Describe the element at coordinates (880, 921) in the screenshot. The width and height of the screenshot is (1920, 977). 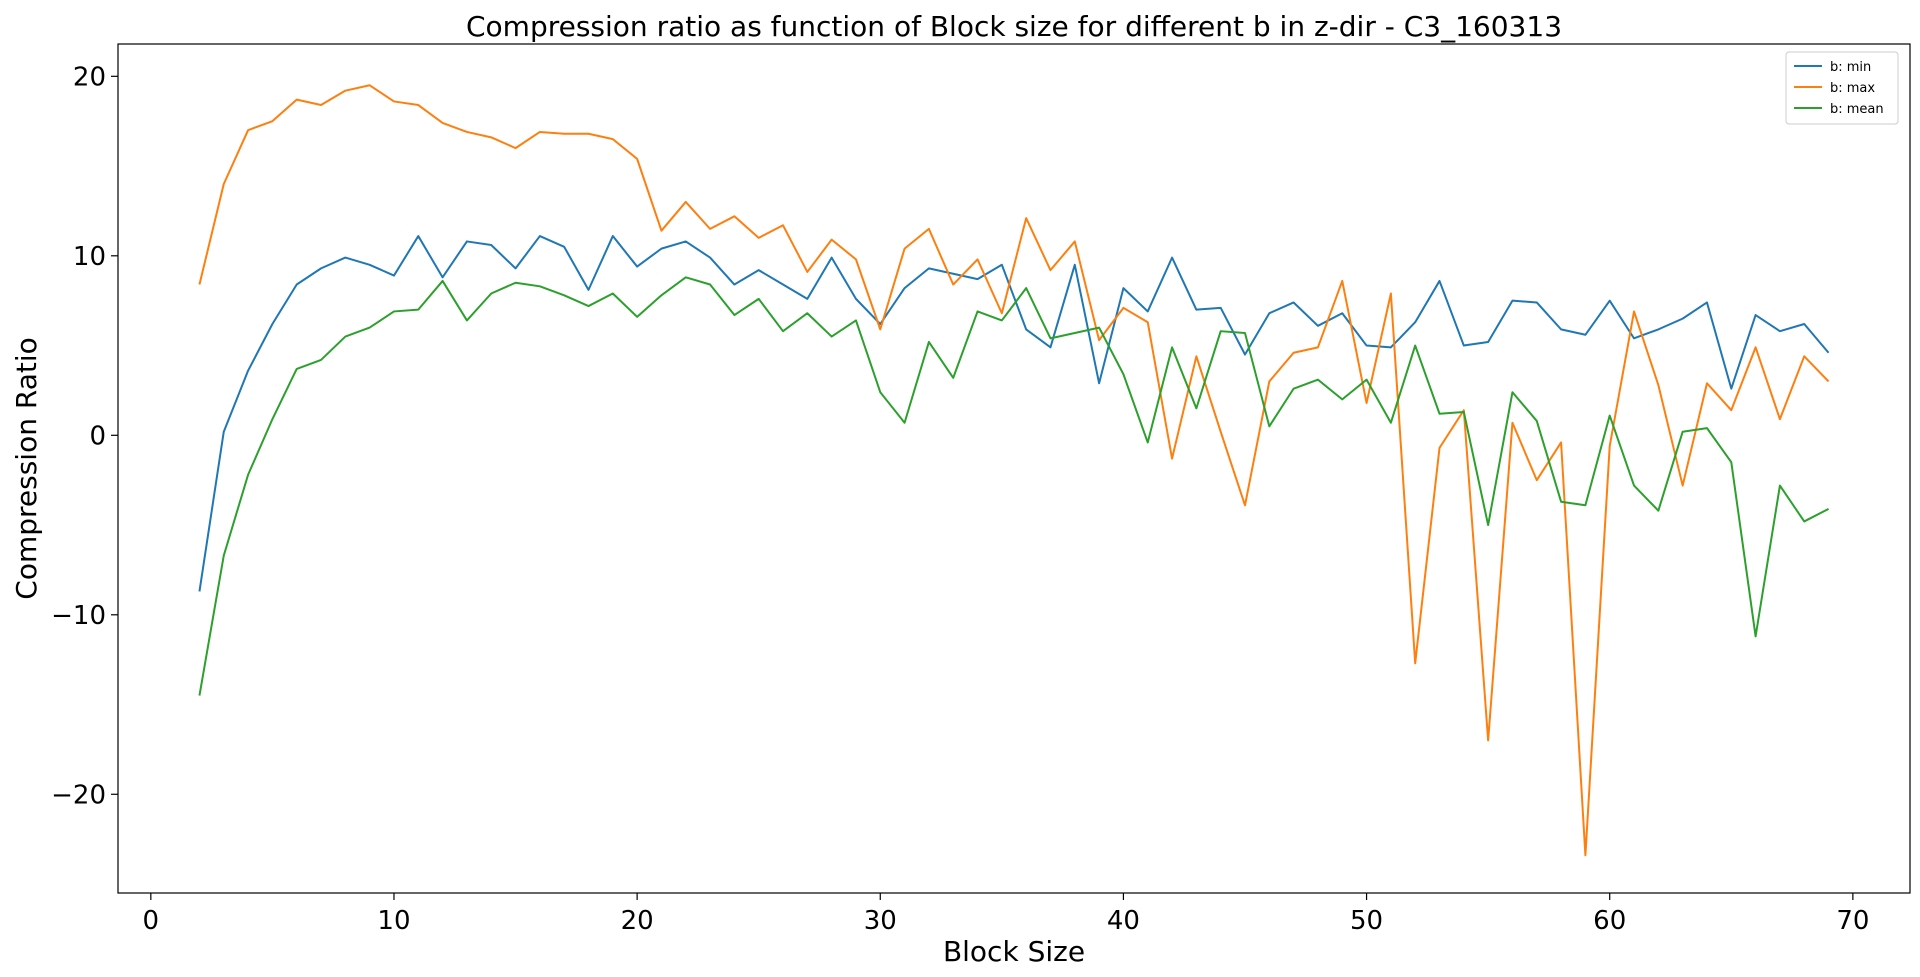
I see `x-tick-label: 30` at that location.